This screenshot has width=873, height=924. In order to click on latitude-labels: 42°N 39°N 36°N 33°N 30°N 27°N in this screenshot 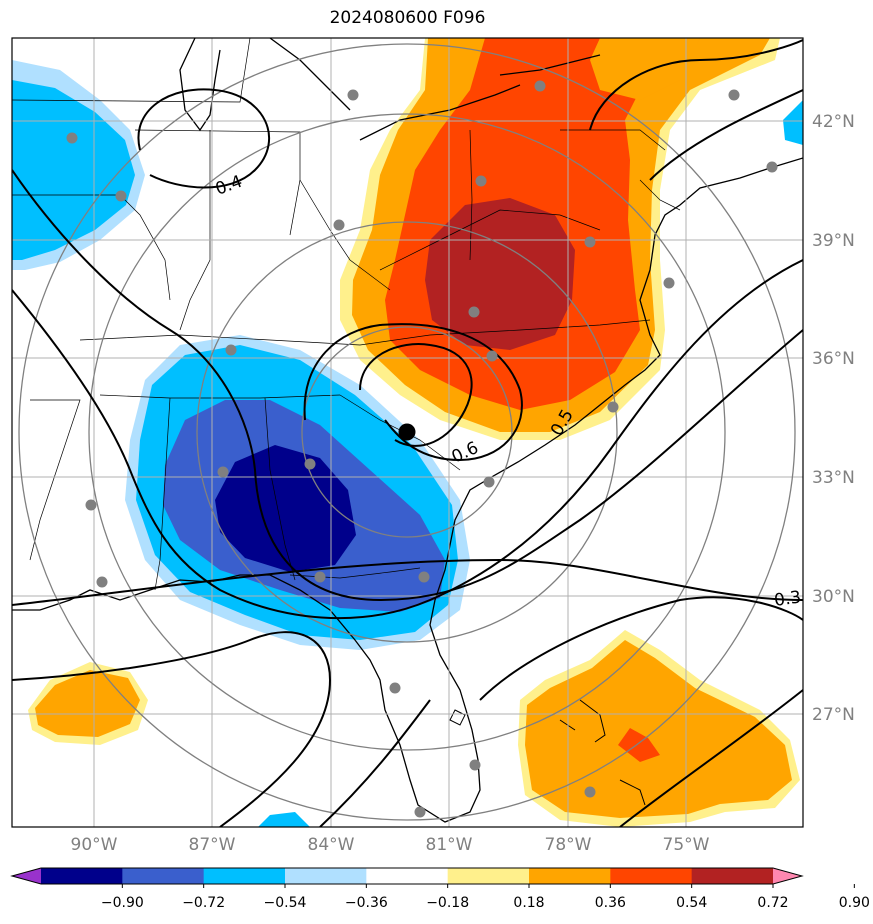, I will do `click(833, 418)`.